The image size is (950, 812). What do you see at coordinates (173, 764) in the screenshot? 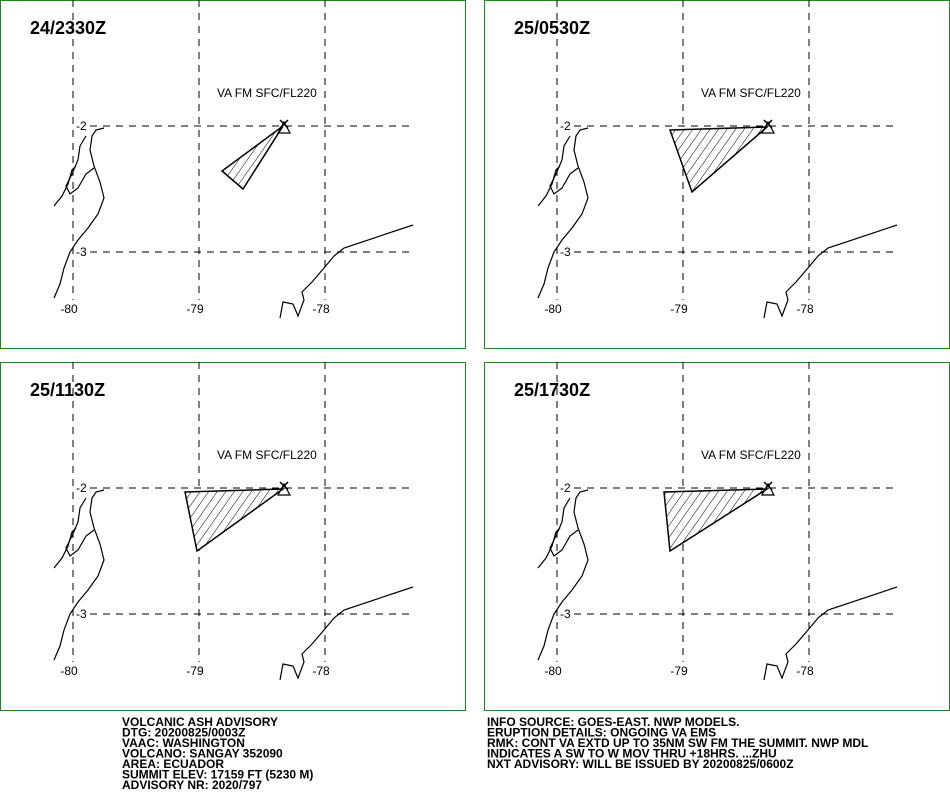
I see `advisory-line: AREA: ECUADOR` at bounding box center [173, 764].